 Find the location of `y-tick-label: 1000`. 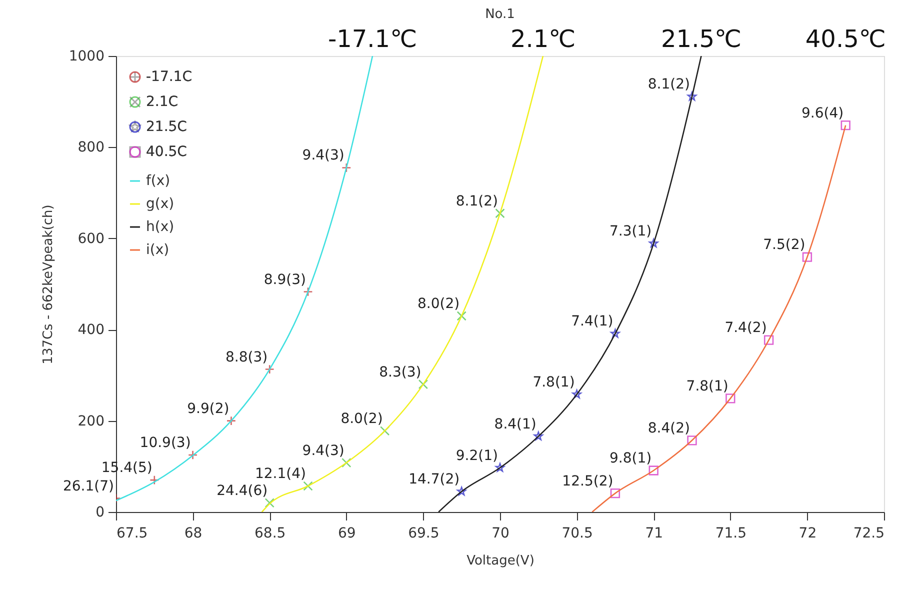

y-tick-label: 1000 is located at coordinates (86, 56).